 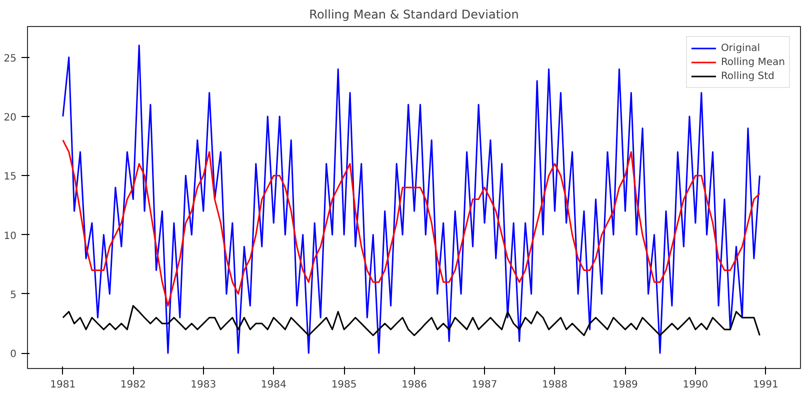 I want to click on y-tick-label: 20, so click(x=10, y=118).